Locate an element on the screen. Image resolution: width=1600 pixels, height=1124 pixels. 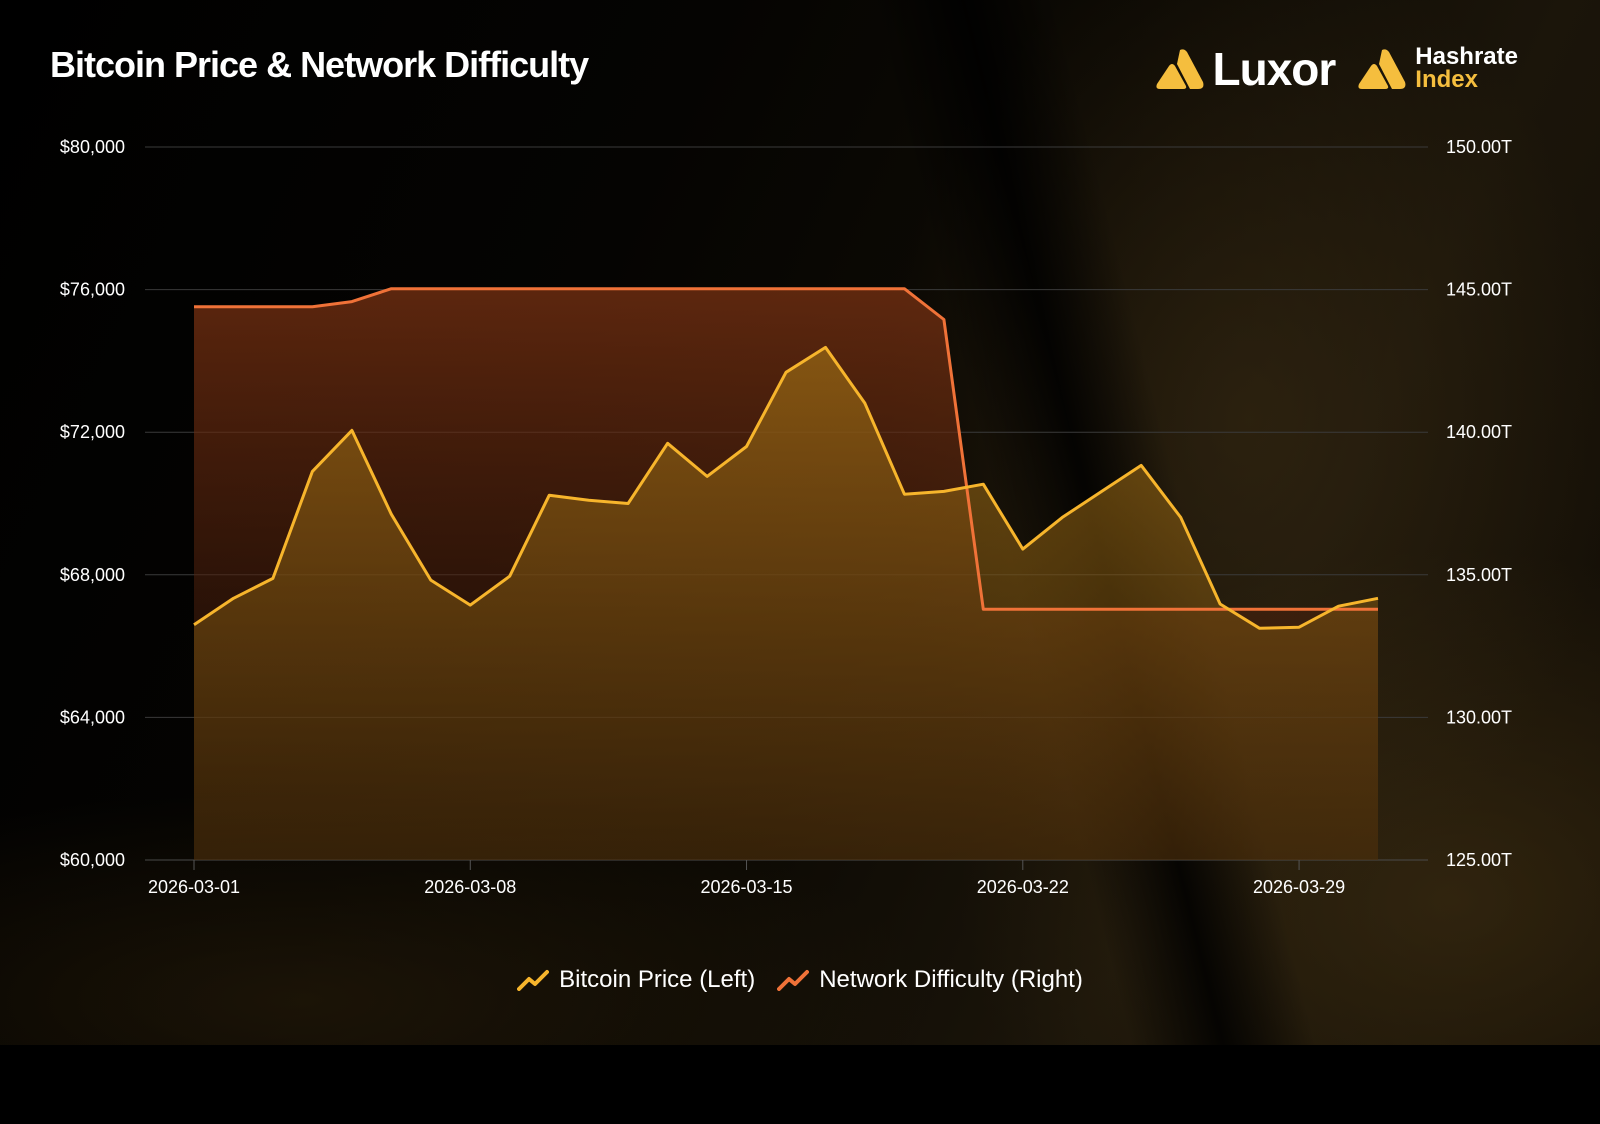
brand-logos: Luxor Hashrate Index is located at coordinates (1336, 68).